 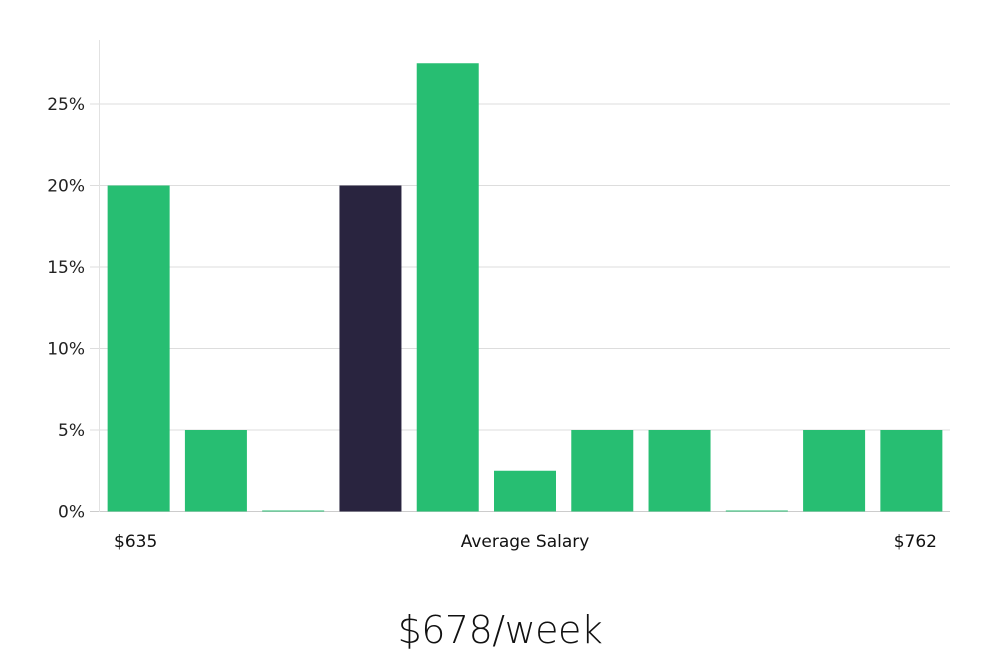 What do you see at coordinates (500, 630) in the screenshot?
I see `average-salary-headline: $678/week` at bounding box center [500, 630].